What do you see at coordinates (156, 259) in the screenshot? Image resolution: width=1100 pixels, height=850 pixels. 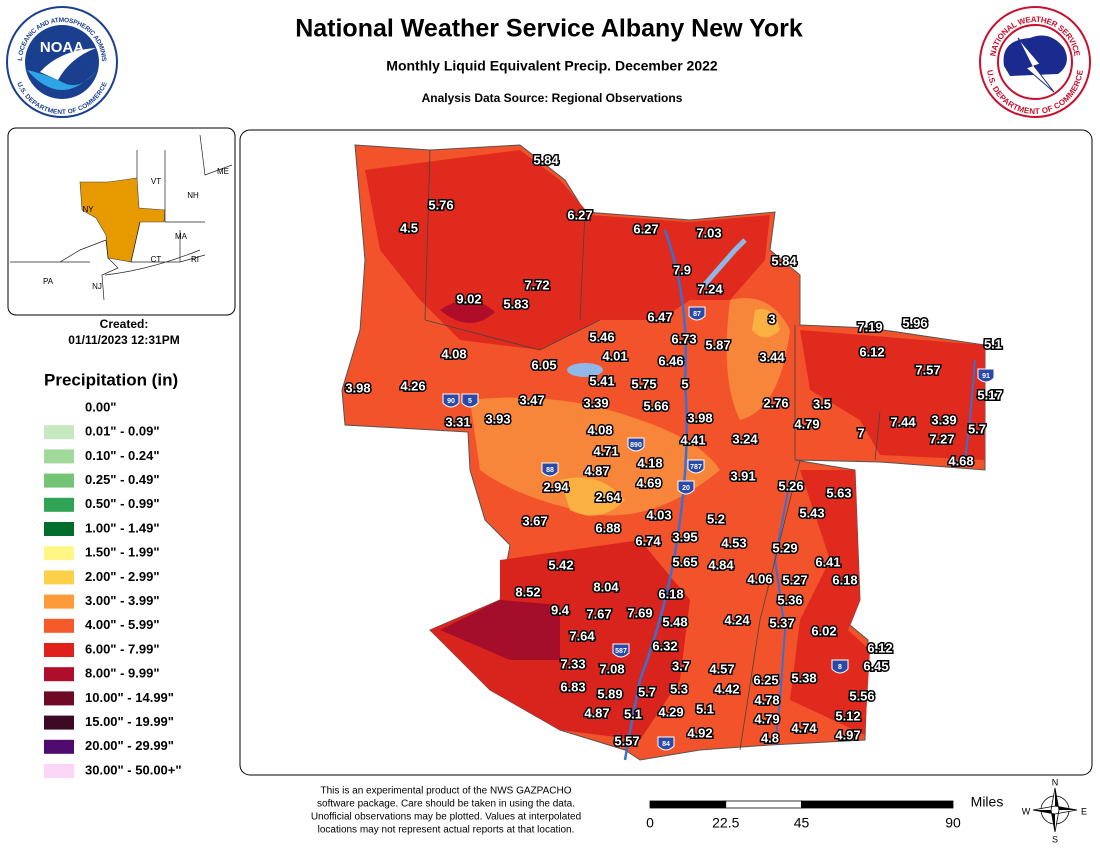 I see `inset-label: CT` at bounding box center [156, 259].